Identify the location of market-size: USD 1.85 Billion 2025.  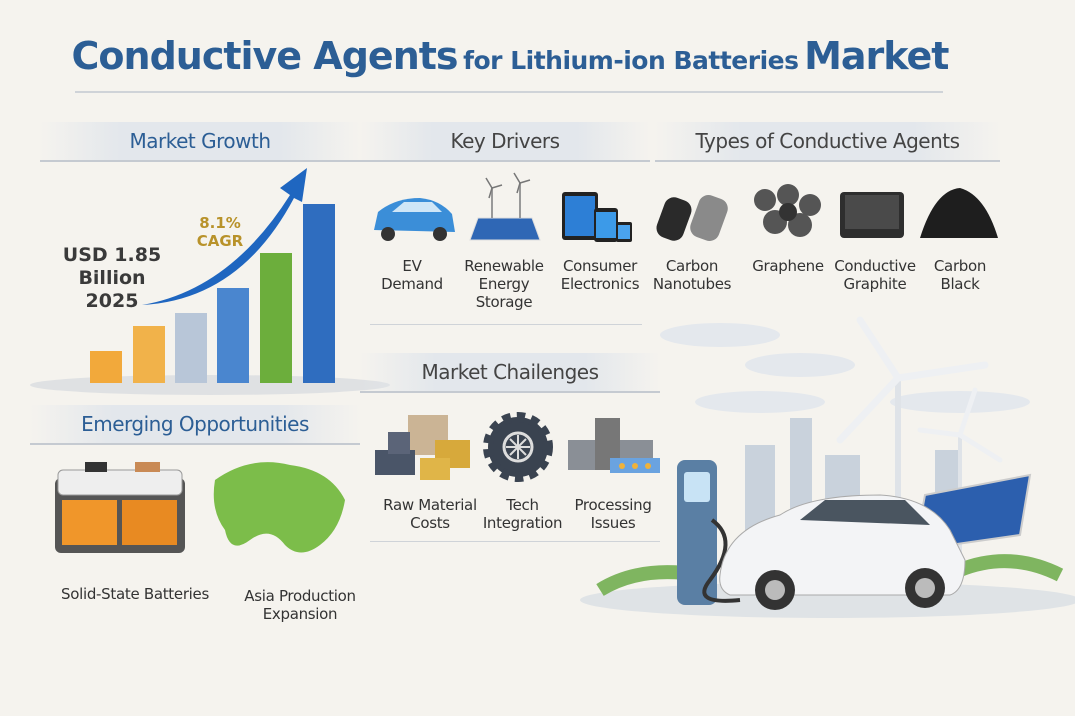
(112, 278).